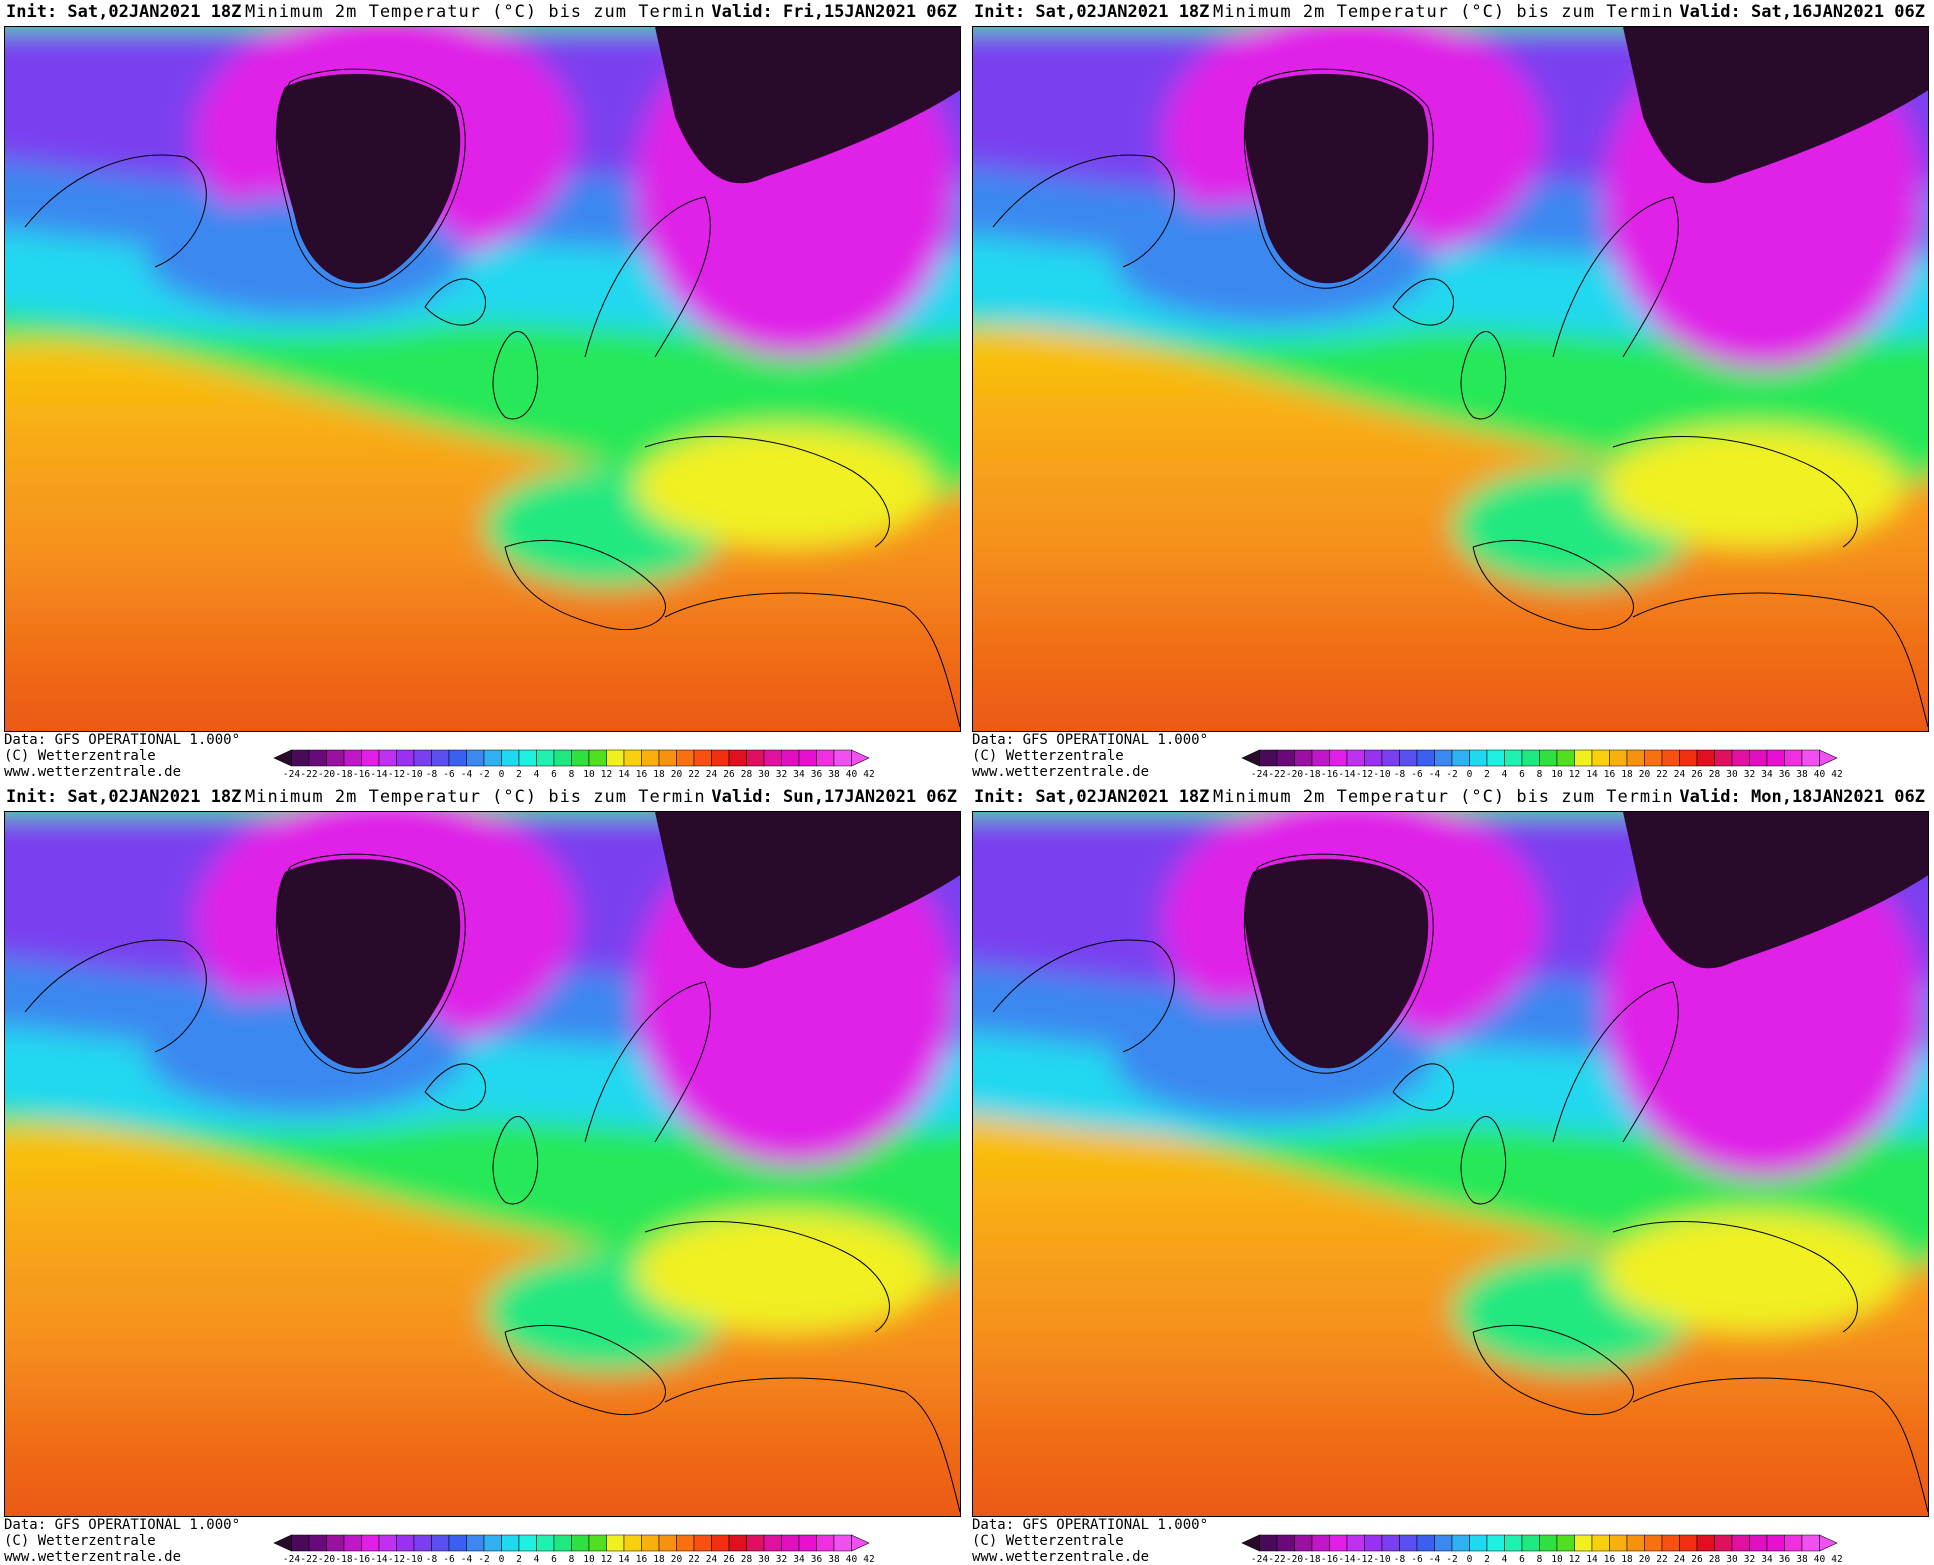 The image size is (1934, 1565). I want to click on warm-air-mass, so click(482, 1320).